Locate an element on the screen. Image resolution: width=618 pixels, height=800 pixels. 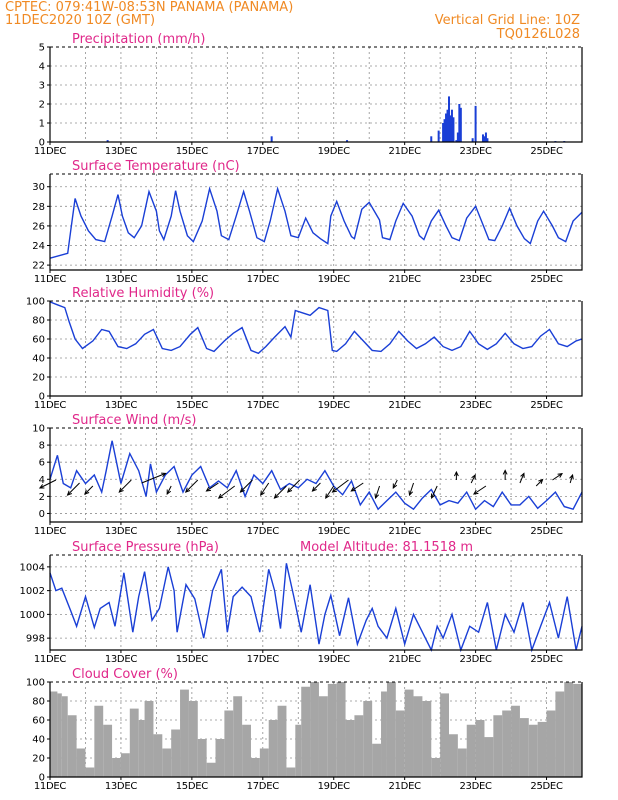
temp-ytick-label: 28 is located at coordinates (38, 207).